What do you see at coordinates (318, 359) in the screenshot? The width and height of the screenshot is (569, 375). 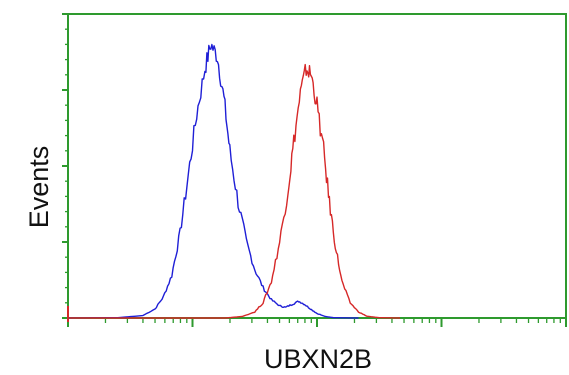 I see `x-axis-title: UBXN2B` at bounding box center [318, 359].